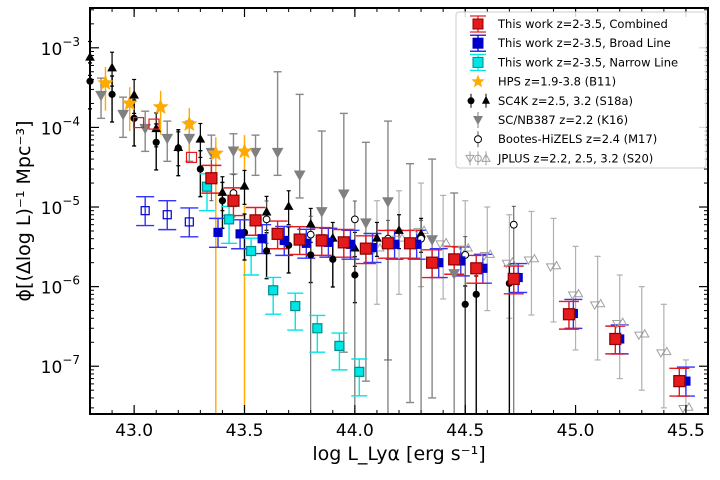 The height and width of the screenshot is (480, 720). What do you see at coordinates (576, 431) in the screenshot?
I see `x-tick-label: 45.0` at bounding box center [576, 431].